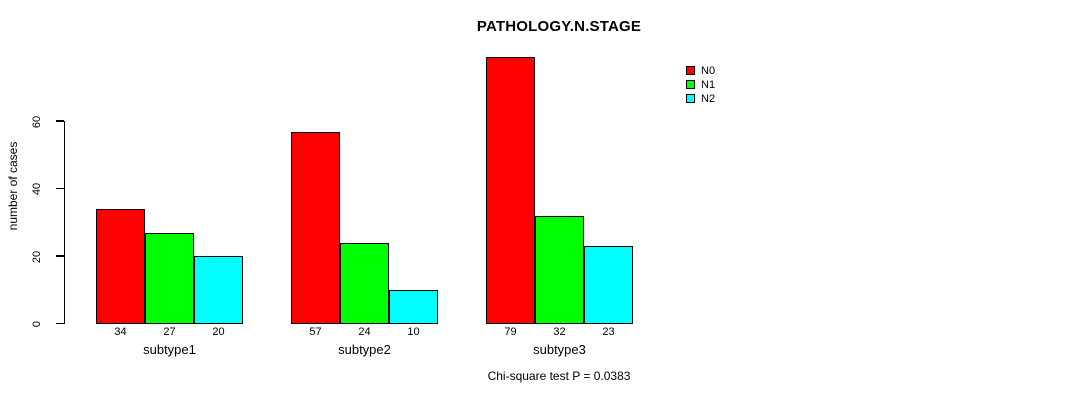 This screenshot has width=1090, height=400. Describe the element at coordinates (559, 26) in the screenshot. I see `chart-title: PATHOLOGY.N.STAGE` at that location.